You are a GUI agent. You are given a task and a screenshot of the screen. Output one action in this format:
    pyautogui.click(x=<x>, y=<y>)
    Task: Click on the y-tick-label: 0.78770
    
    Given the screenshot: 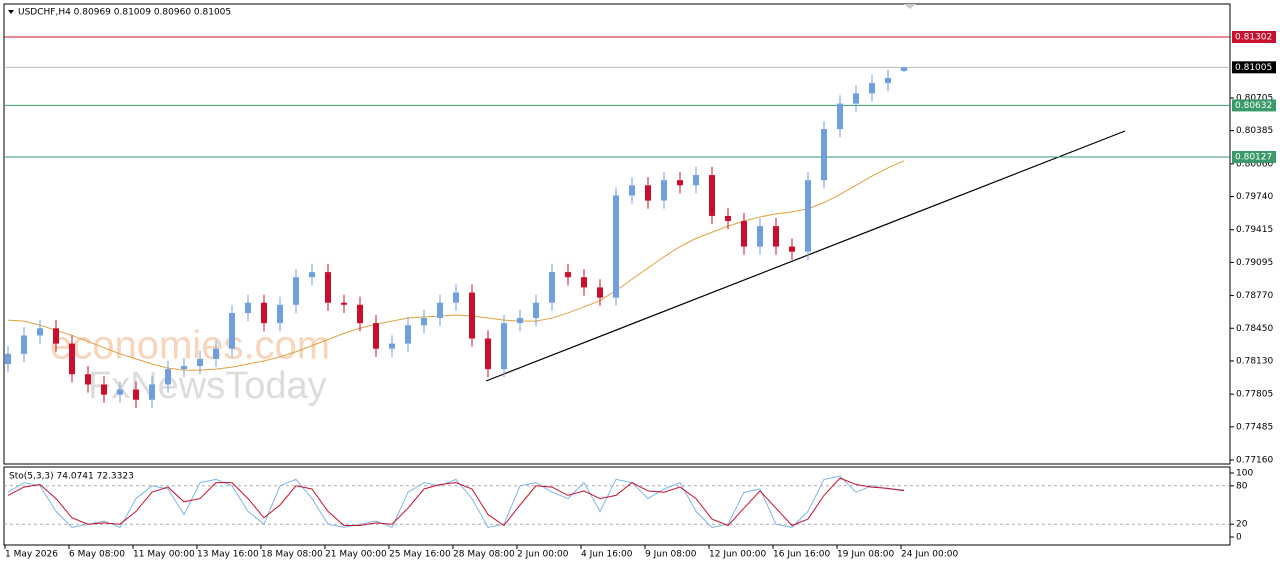 What is the action you would take?
    pyautogui.click(x=1254, y=296)
    